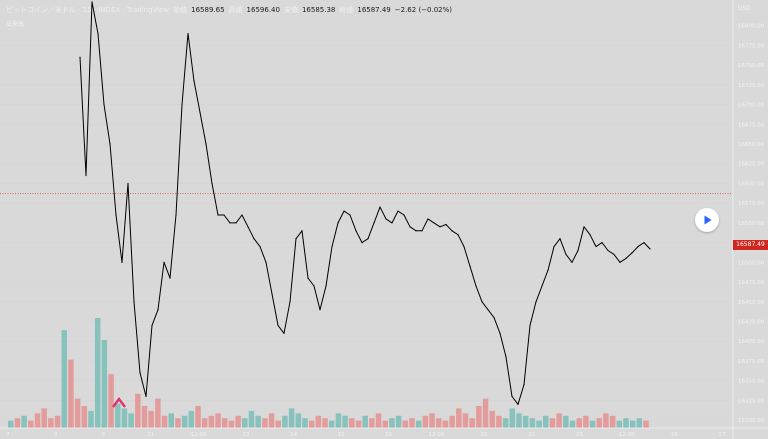 The image size is (768, 439). I want to click on close-value: 16587.49, so click(374, 10).